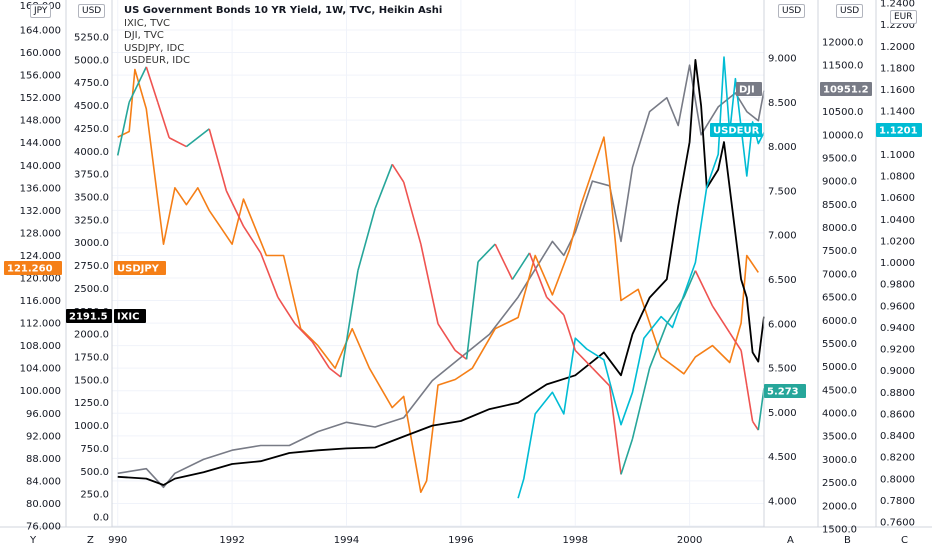 This screenshot has height=550, width=932. I want to click on tick-label-eur: 1.1400, so click(897, 112).